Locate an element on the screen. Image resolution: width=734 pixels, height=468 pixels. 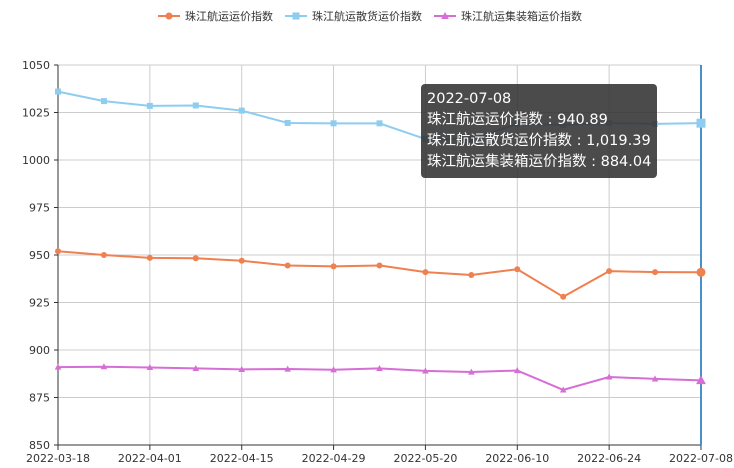
x-tick-label: 2022-05-20 is located at coordinates (425, 458).